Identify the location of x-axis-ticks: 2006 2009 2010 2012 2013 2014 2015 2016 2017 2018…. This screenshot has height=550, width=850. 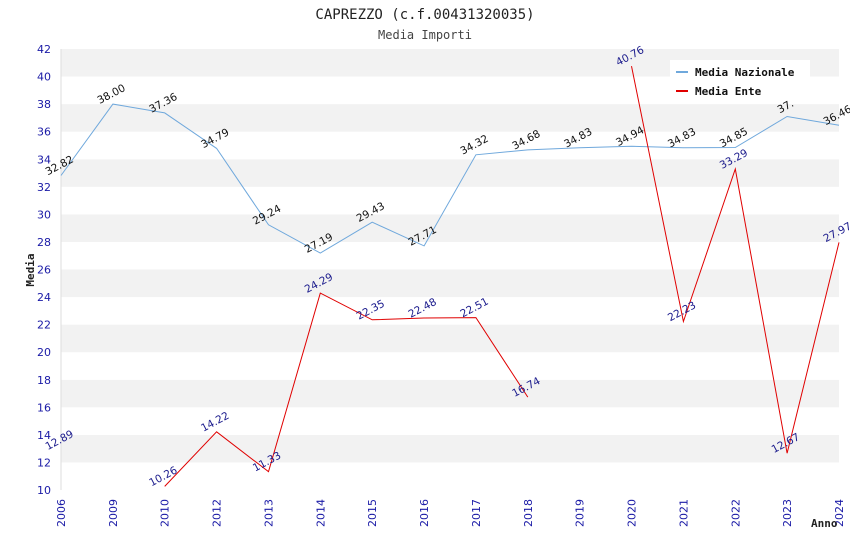
(450, 513).